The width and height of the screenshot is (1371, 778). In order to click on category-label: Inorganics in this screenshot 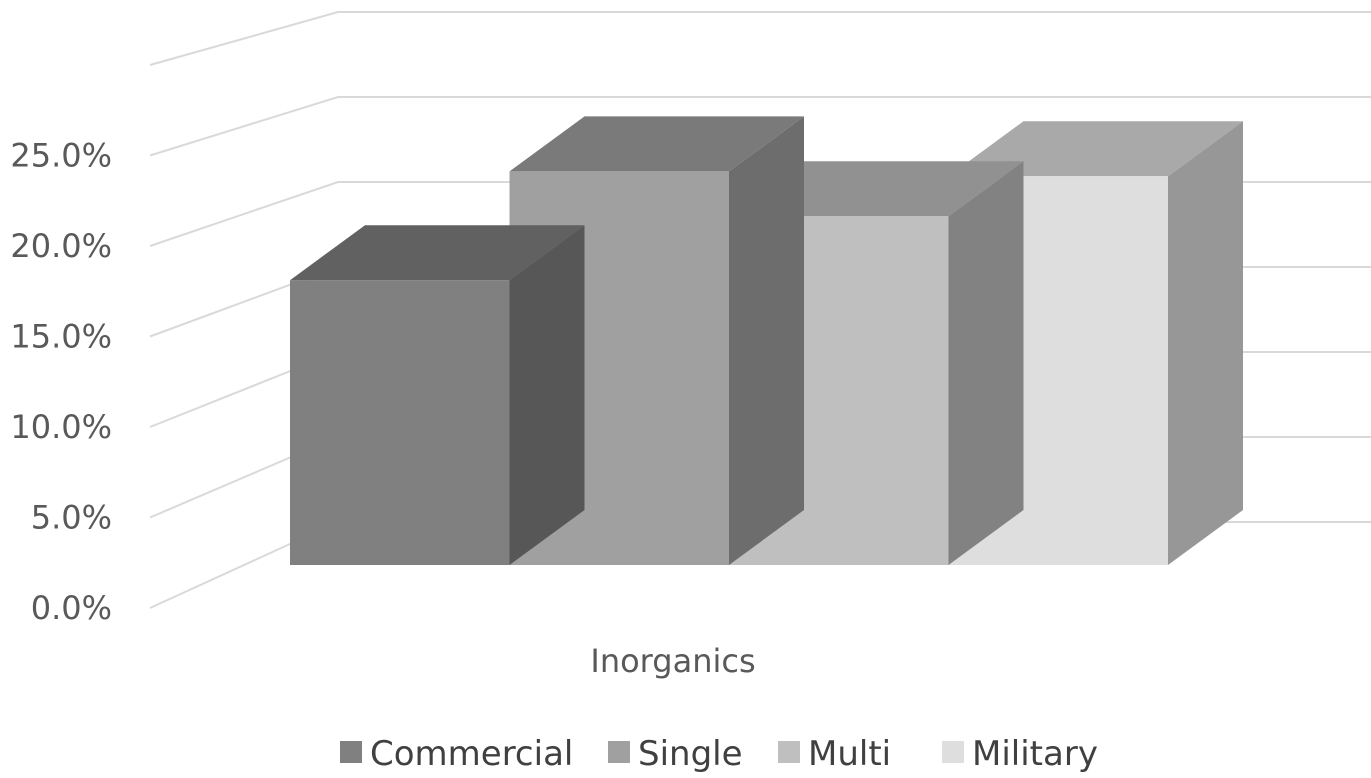, I will do `click(672, 661)`.